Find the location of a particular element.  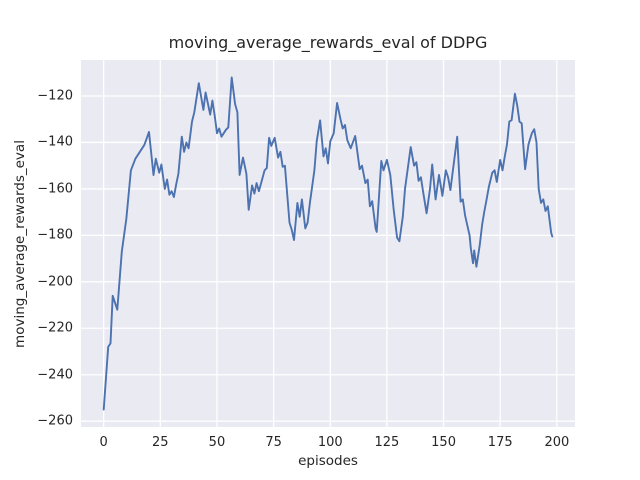

x-tick-label: 125 is located at coordinates (387, 442).